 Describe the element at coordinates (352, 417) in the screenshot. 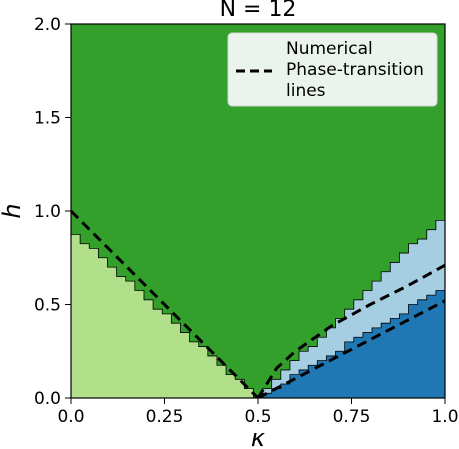

I see `x-tick-label: 0.75` at that location.